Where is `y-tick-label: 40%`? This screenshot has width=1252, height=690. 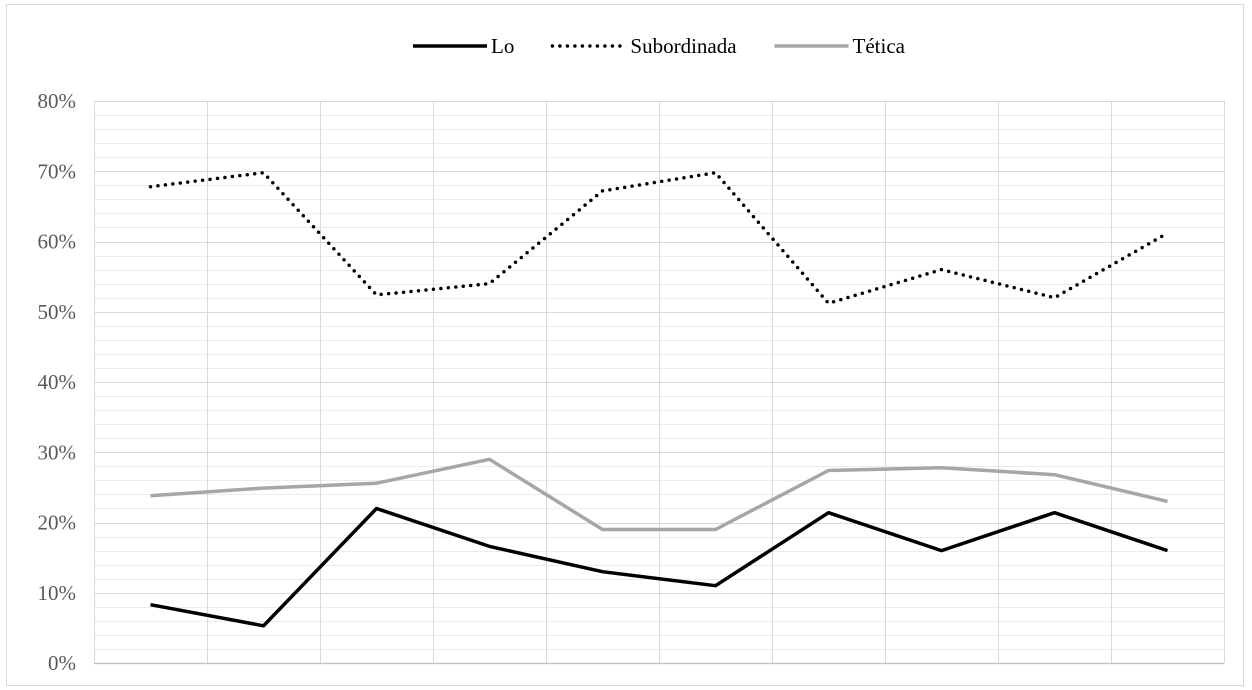 y-tick-label: 40% is located at coordinates (57, 382).